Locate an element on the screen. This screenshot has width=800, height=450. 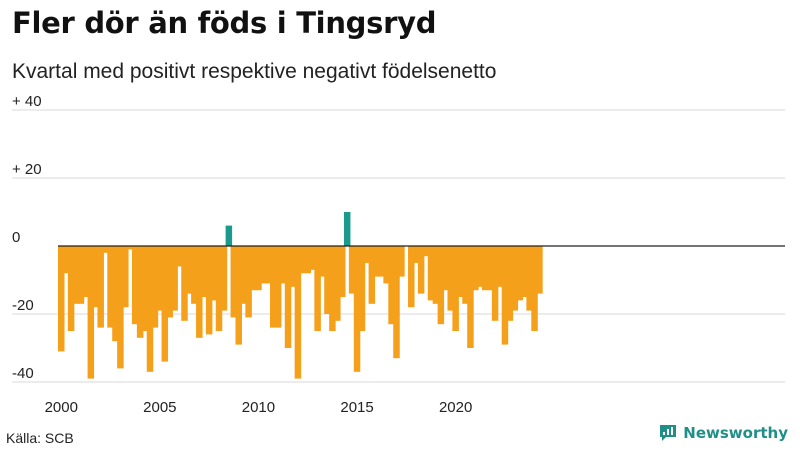
y-tick-label: + 20 is located at coordinates (27, 169).